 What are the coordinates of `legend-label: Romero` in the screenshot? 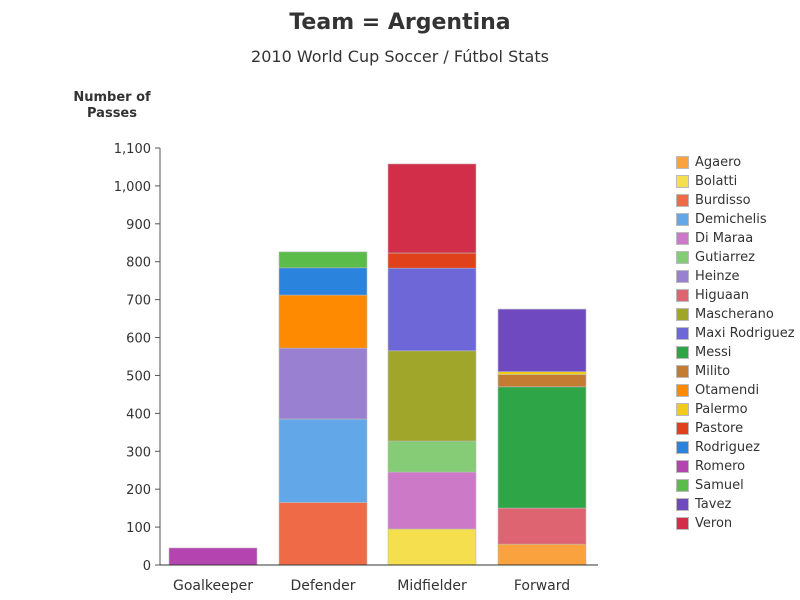 It's located at (720, 466).